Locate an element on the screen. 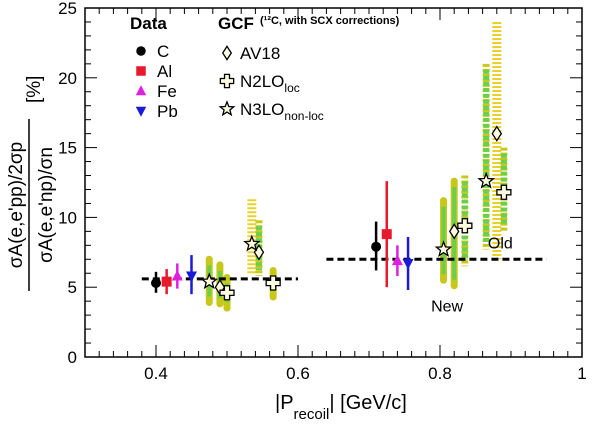 The width and height of the screenshot is (605, 426). y-axis-label-numerator: σA(e,e'pp)/2σp is located at coordinates (16, 205).